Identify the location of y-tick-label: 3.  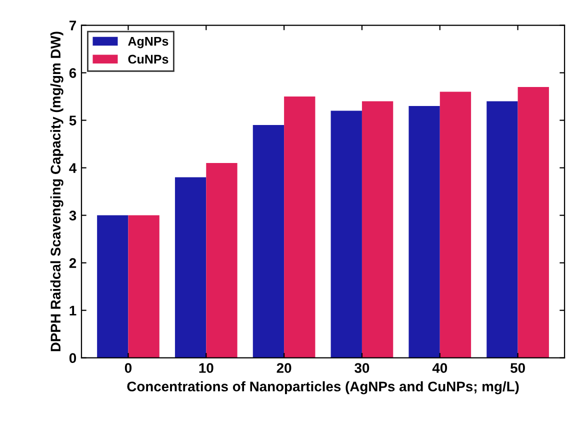
(72, 215).